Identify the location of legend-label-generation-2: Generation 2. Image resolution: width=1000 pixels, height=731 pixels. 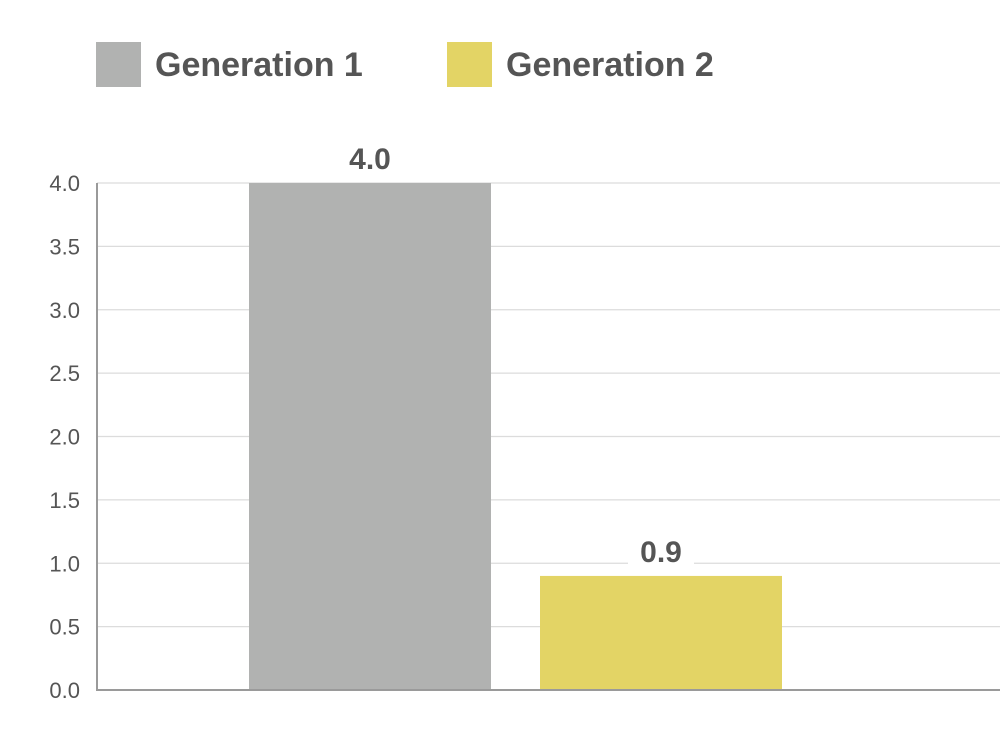
(610, 65).